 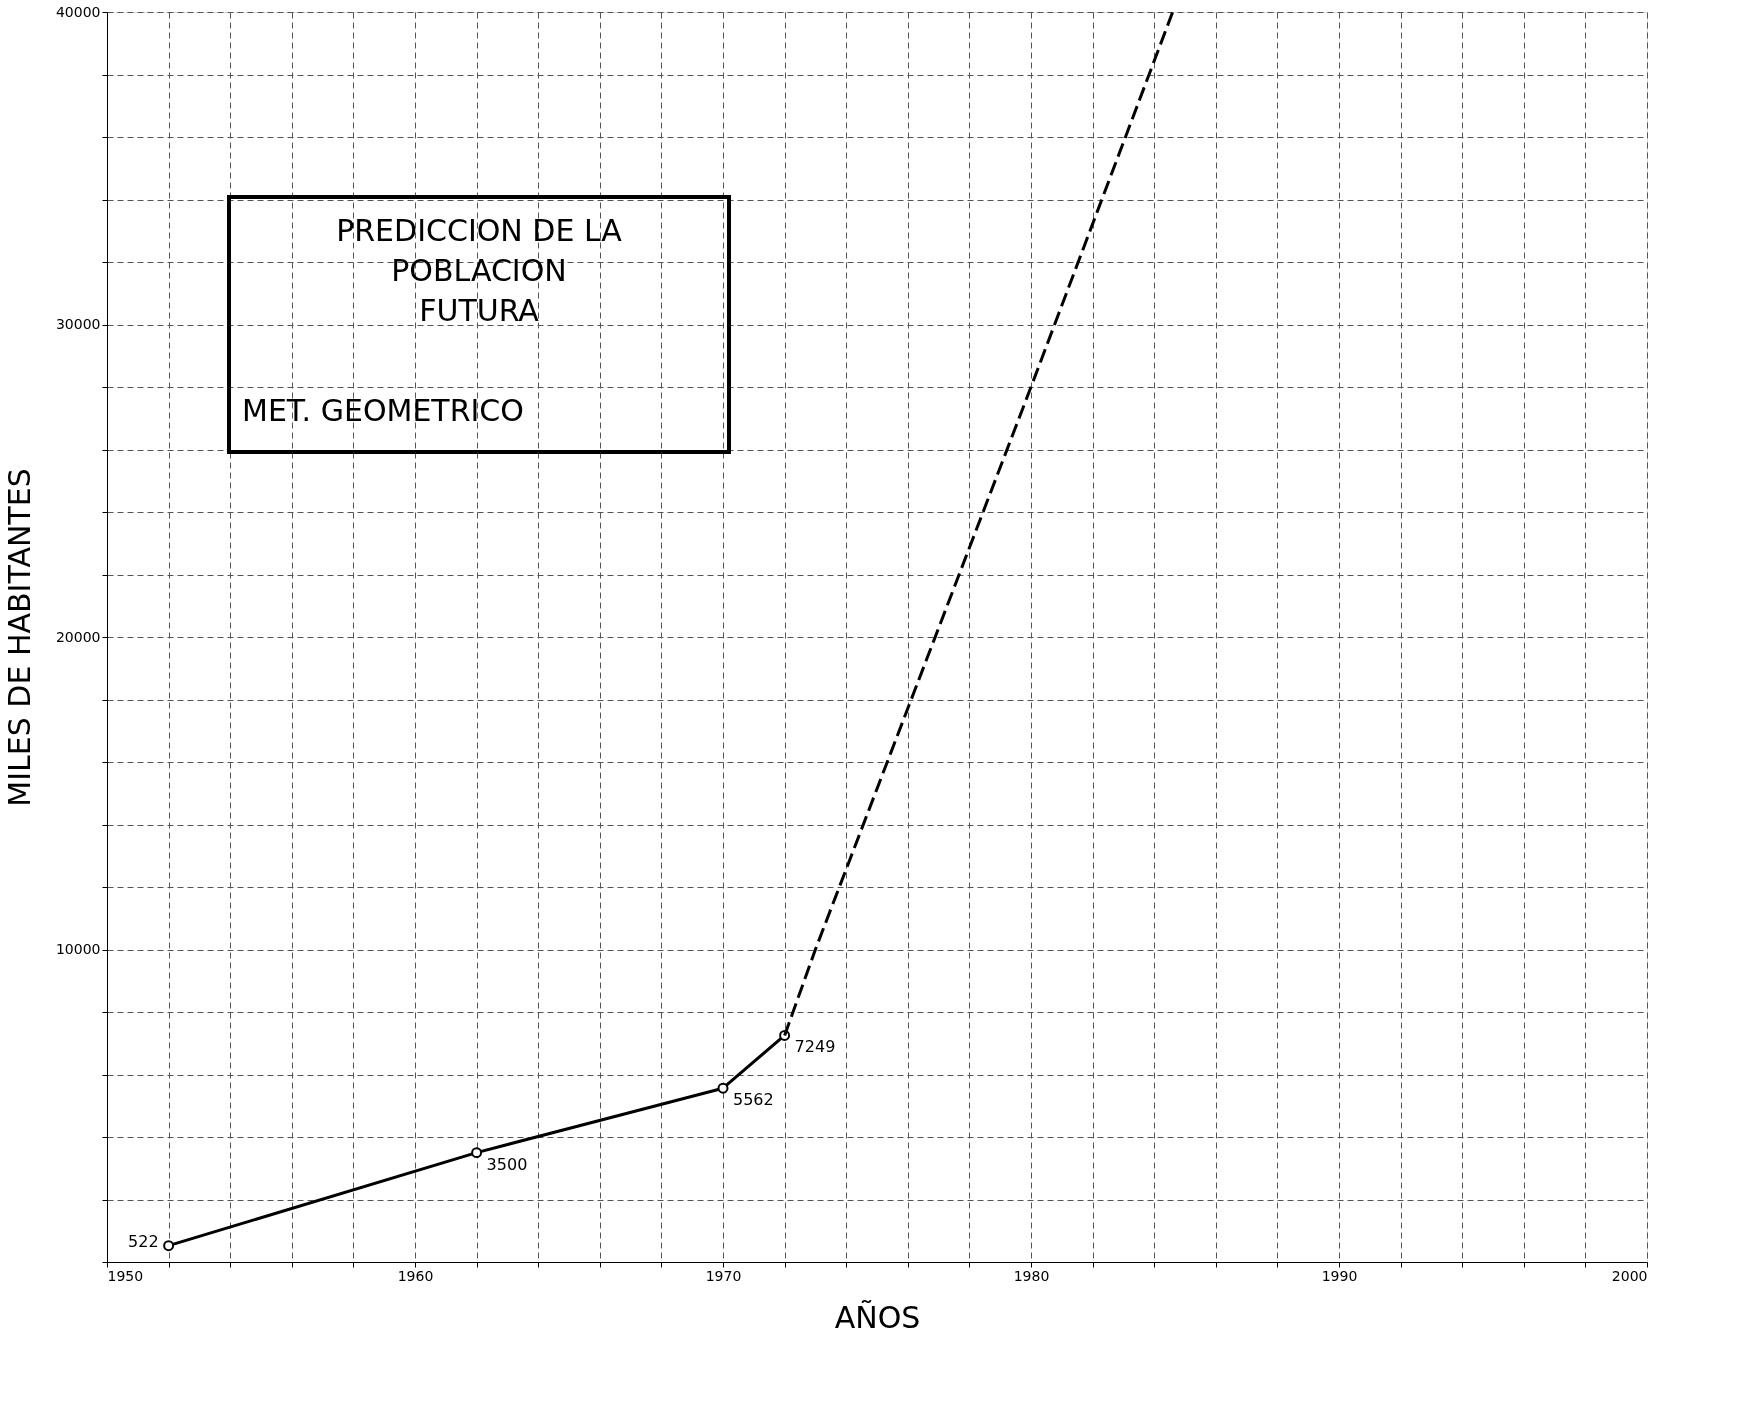 I want to click on x-tick-label: 1990, so click(x=1339, y=1275).